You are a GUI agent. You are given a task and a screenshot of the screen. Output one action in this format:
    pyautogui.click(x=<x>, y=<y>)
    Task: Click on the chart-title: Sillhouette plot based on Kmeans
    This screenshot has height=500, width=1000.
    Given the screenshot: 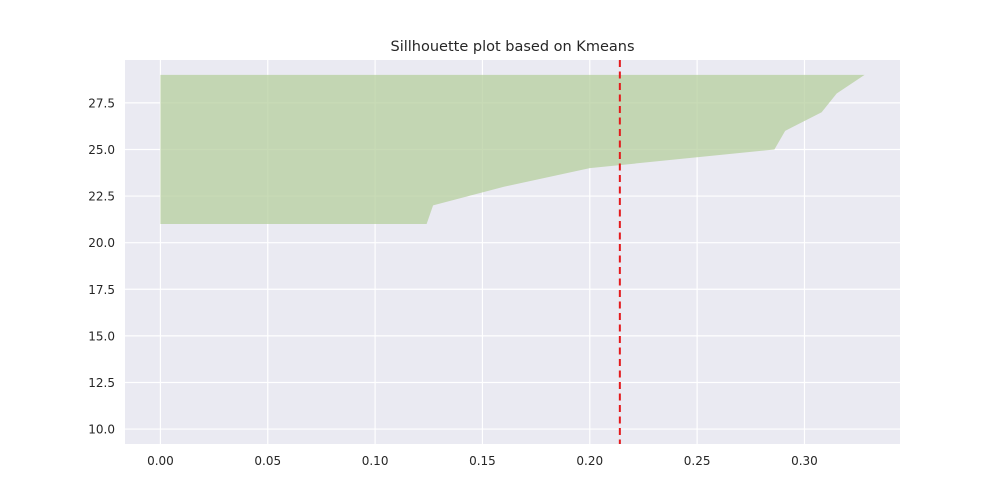 What is the action you would take?
    pyautogui.click(x=513, y=47)
    